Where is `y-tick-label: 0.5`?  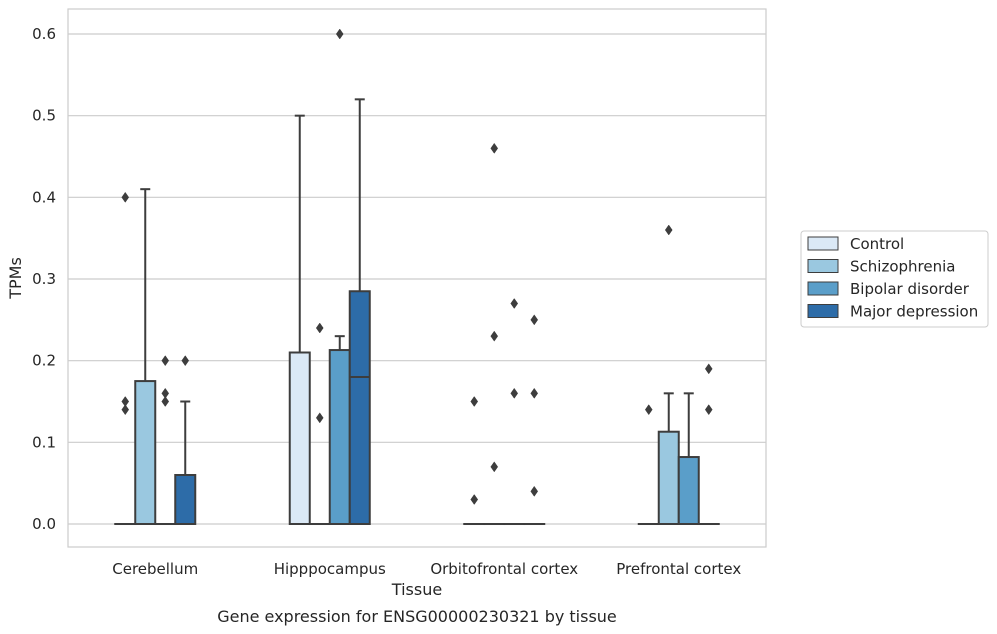
y-tick-label: 0.5 is located at coordinates (44, 116).